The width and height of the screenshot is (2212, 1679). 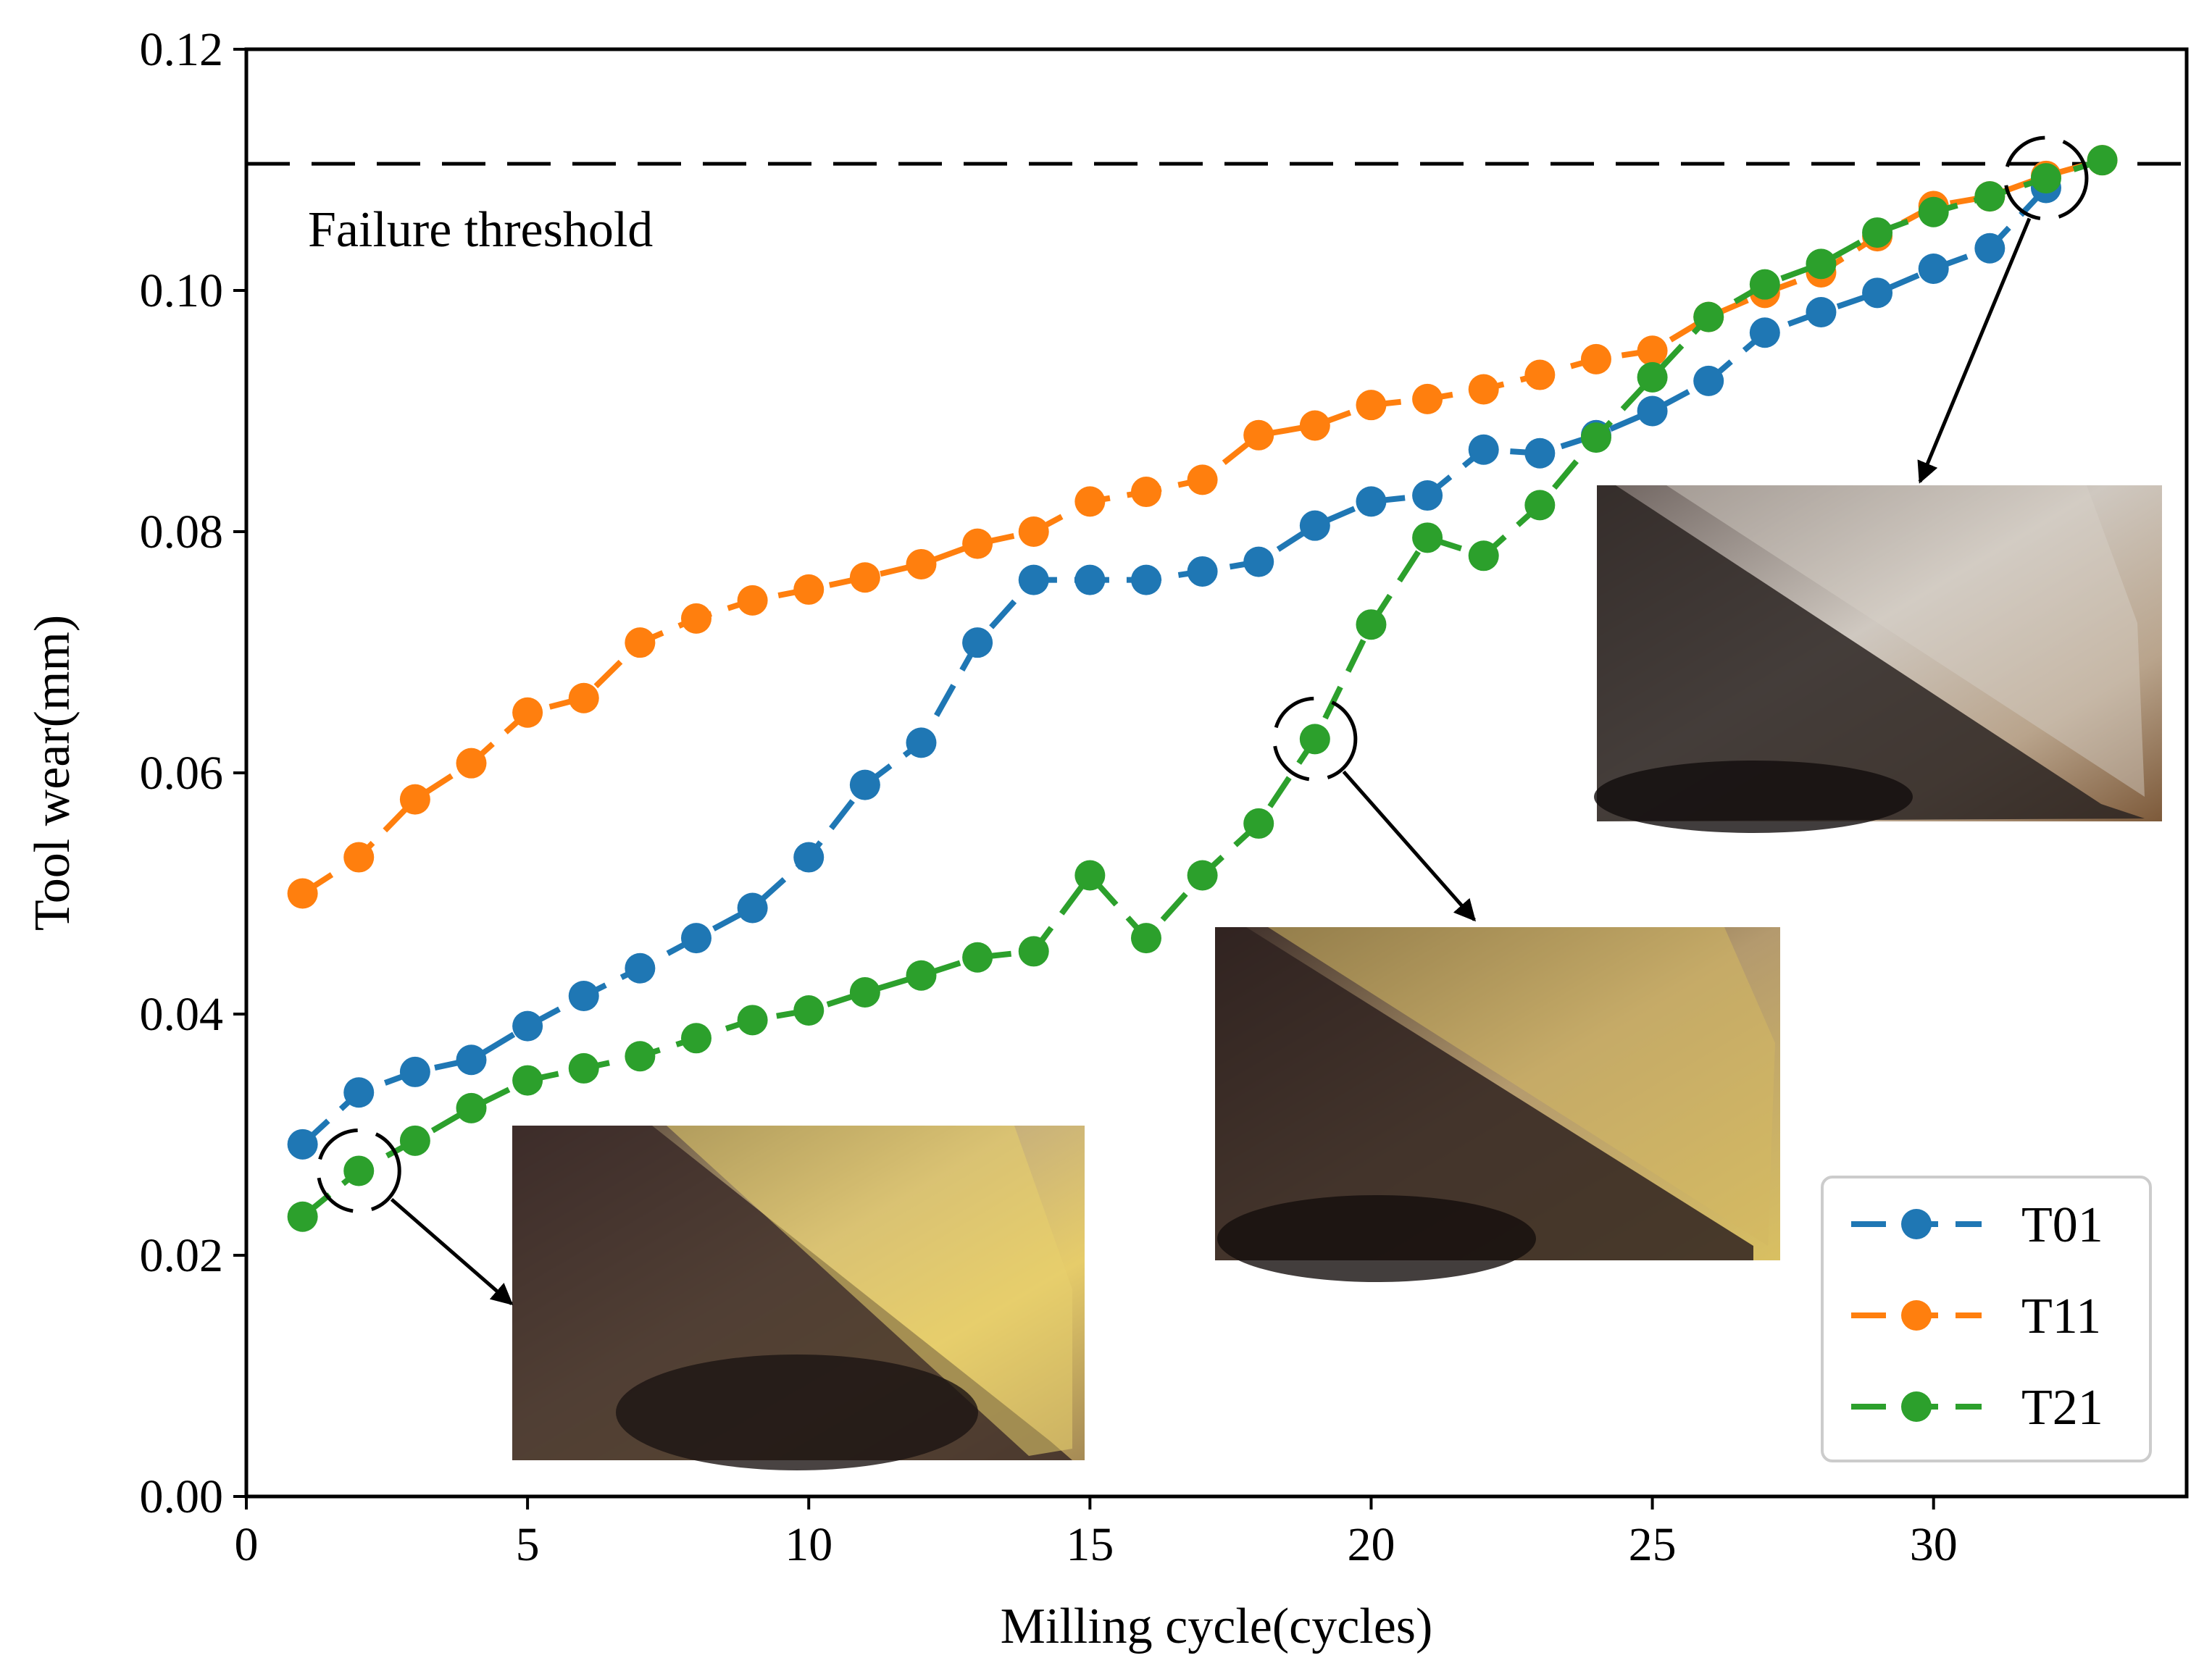 I want to click on x-tick-label: 10, so click(x=808, y=1545).